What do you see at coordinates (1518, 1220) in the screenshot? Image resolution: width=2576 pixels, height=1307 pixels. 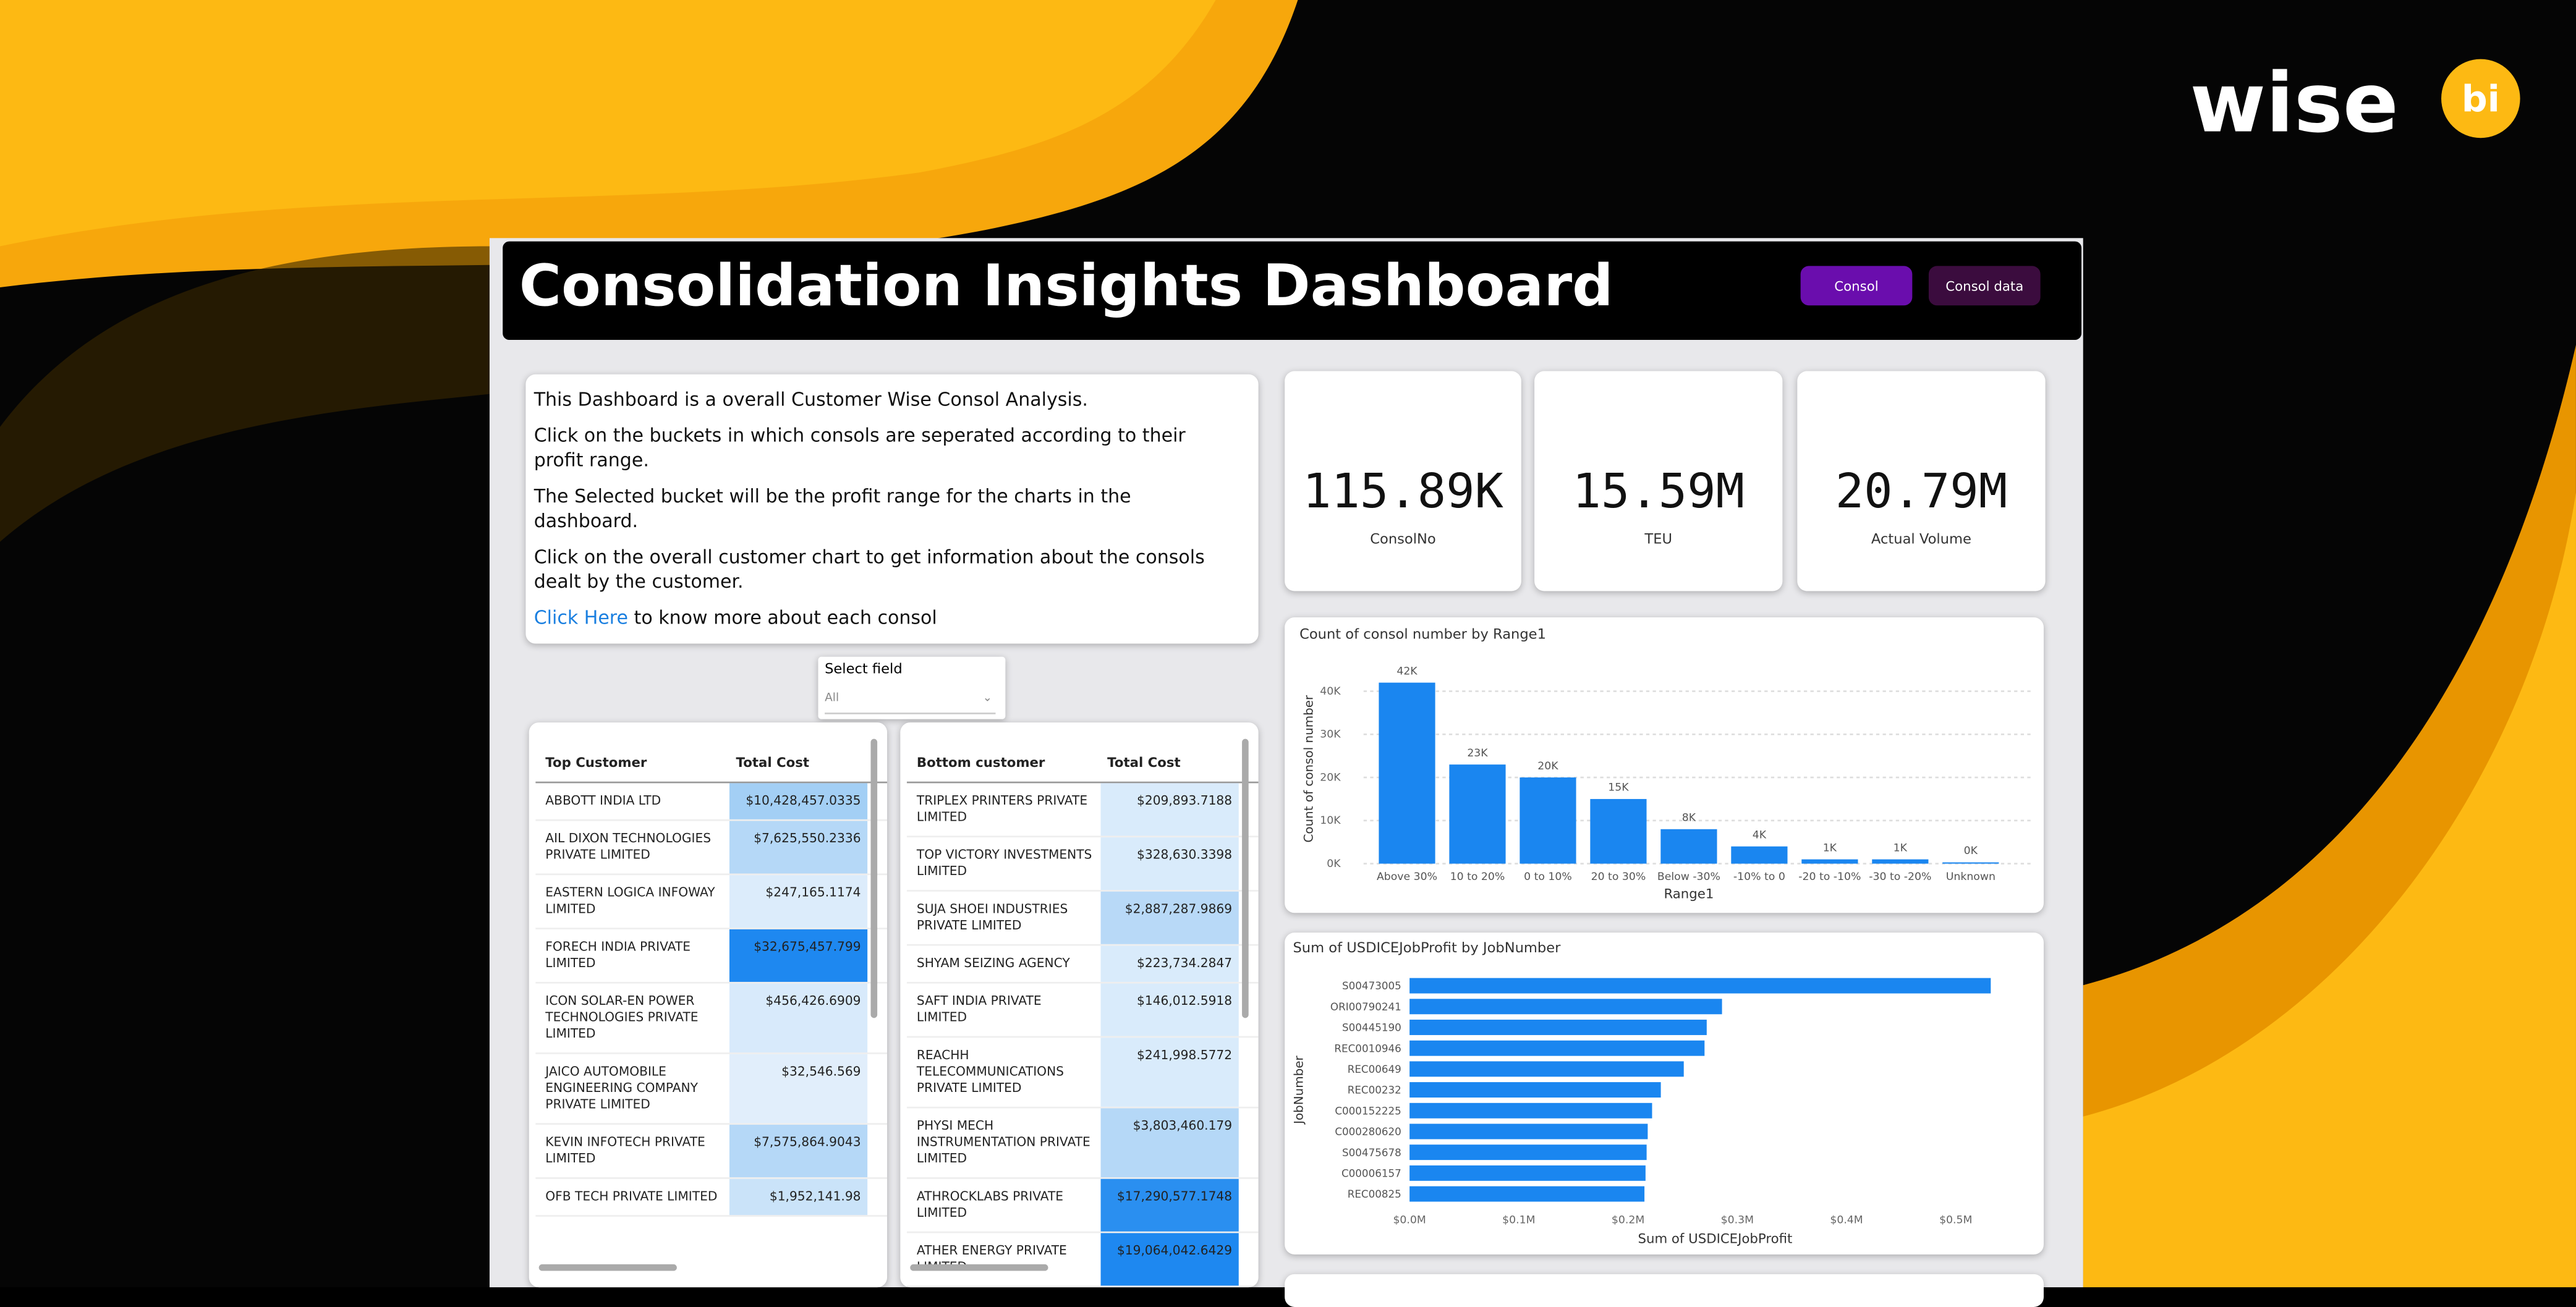 I see `x-tick-label: $0.1M` at bounding box center [1518, 1220].